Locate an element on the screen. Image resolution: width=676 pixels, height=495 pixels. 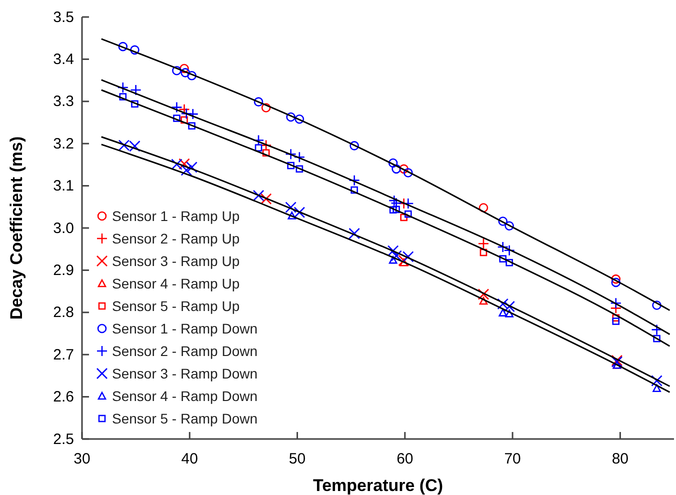
y-tick-label: 3.0 is located at coordinates (63, 228).